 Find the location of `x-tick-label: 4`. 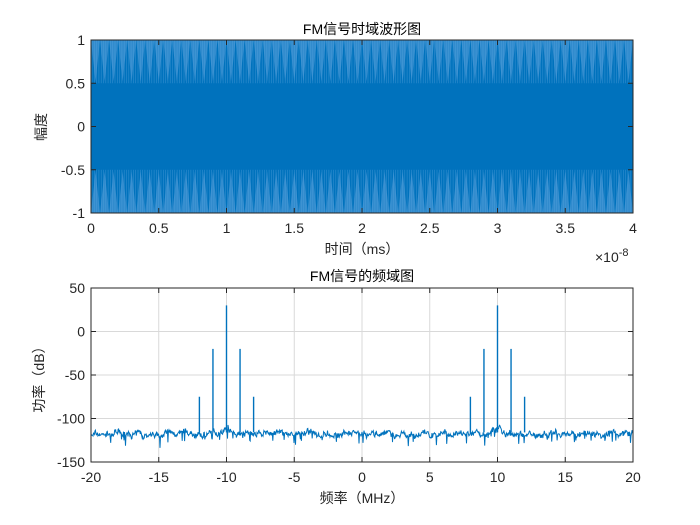

x-tick-label: 4 is located at coordinates (633, 228).